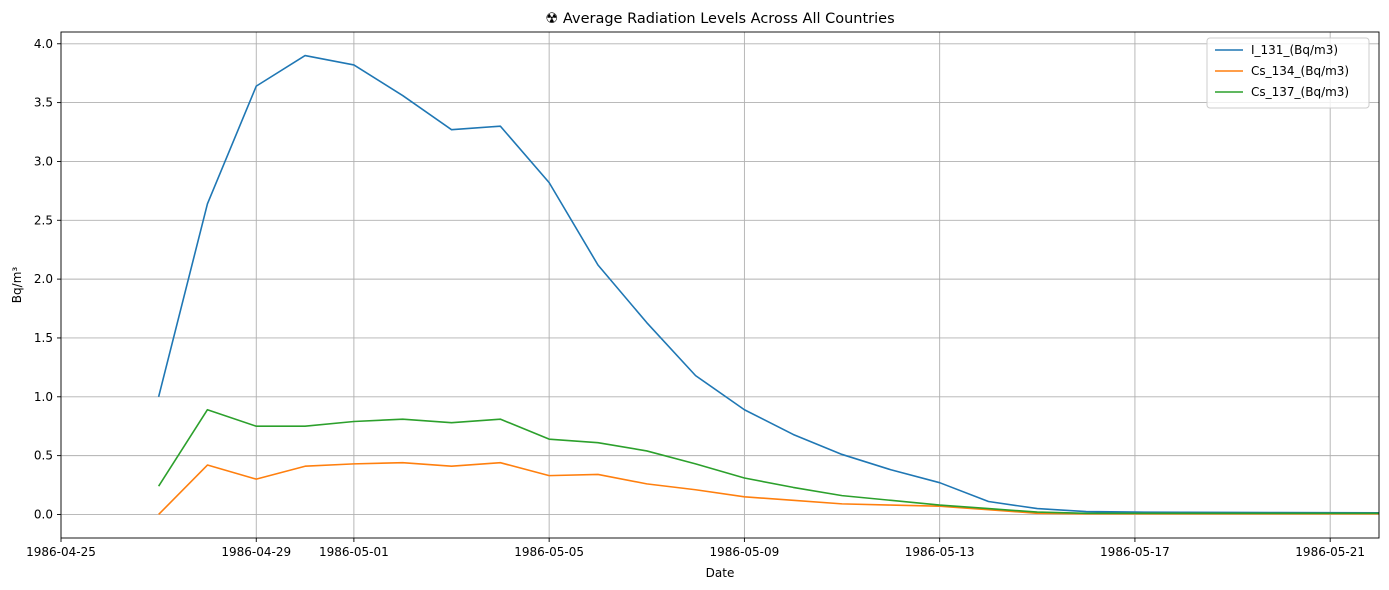 This screenshot has height=590, width=1389. Describe the element at coordinates (43, 456) in the screenshot. I see `y-tick-label: 0.5` at that location.